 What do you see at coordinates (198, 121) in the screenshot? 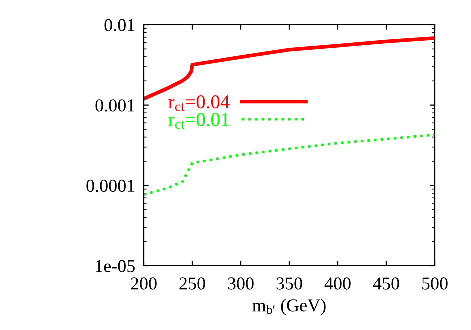
I see `legend-label: r$_{ct}$=0.01` at bounding box center [198, 121].